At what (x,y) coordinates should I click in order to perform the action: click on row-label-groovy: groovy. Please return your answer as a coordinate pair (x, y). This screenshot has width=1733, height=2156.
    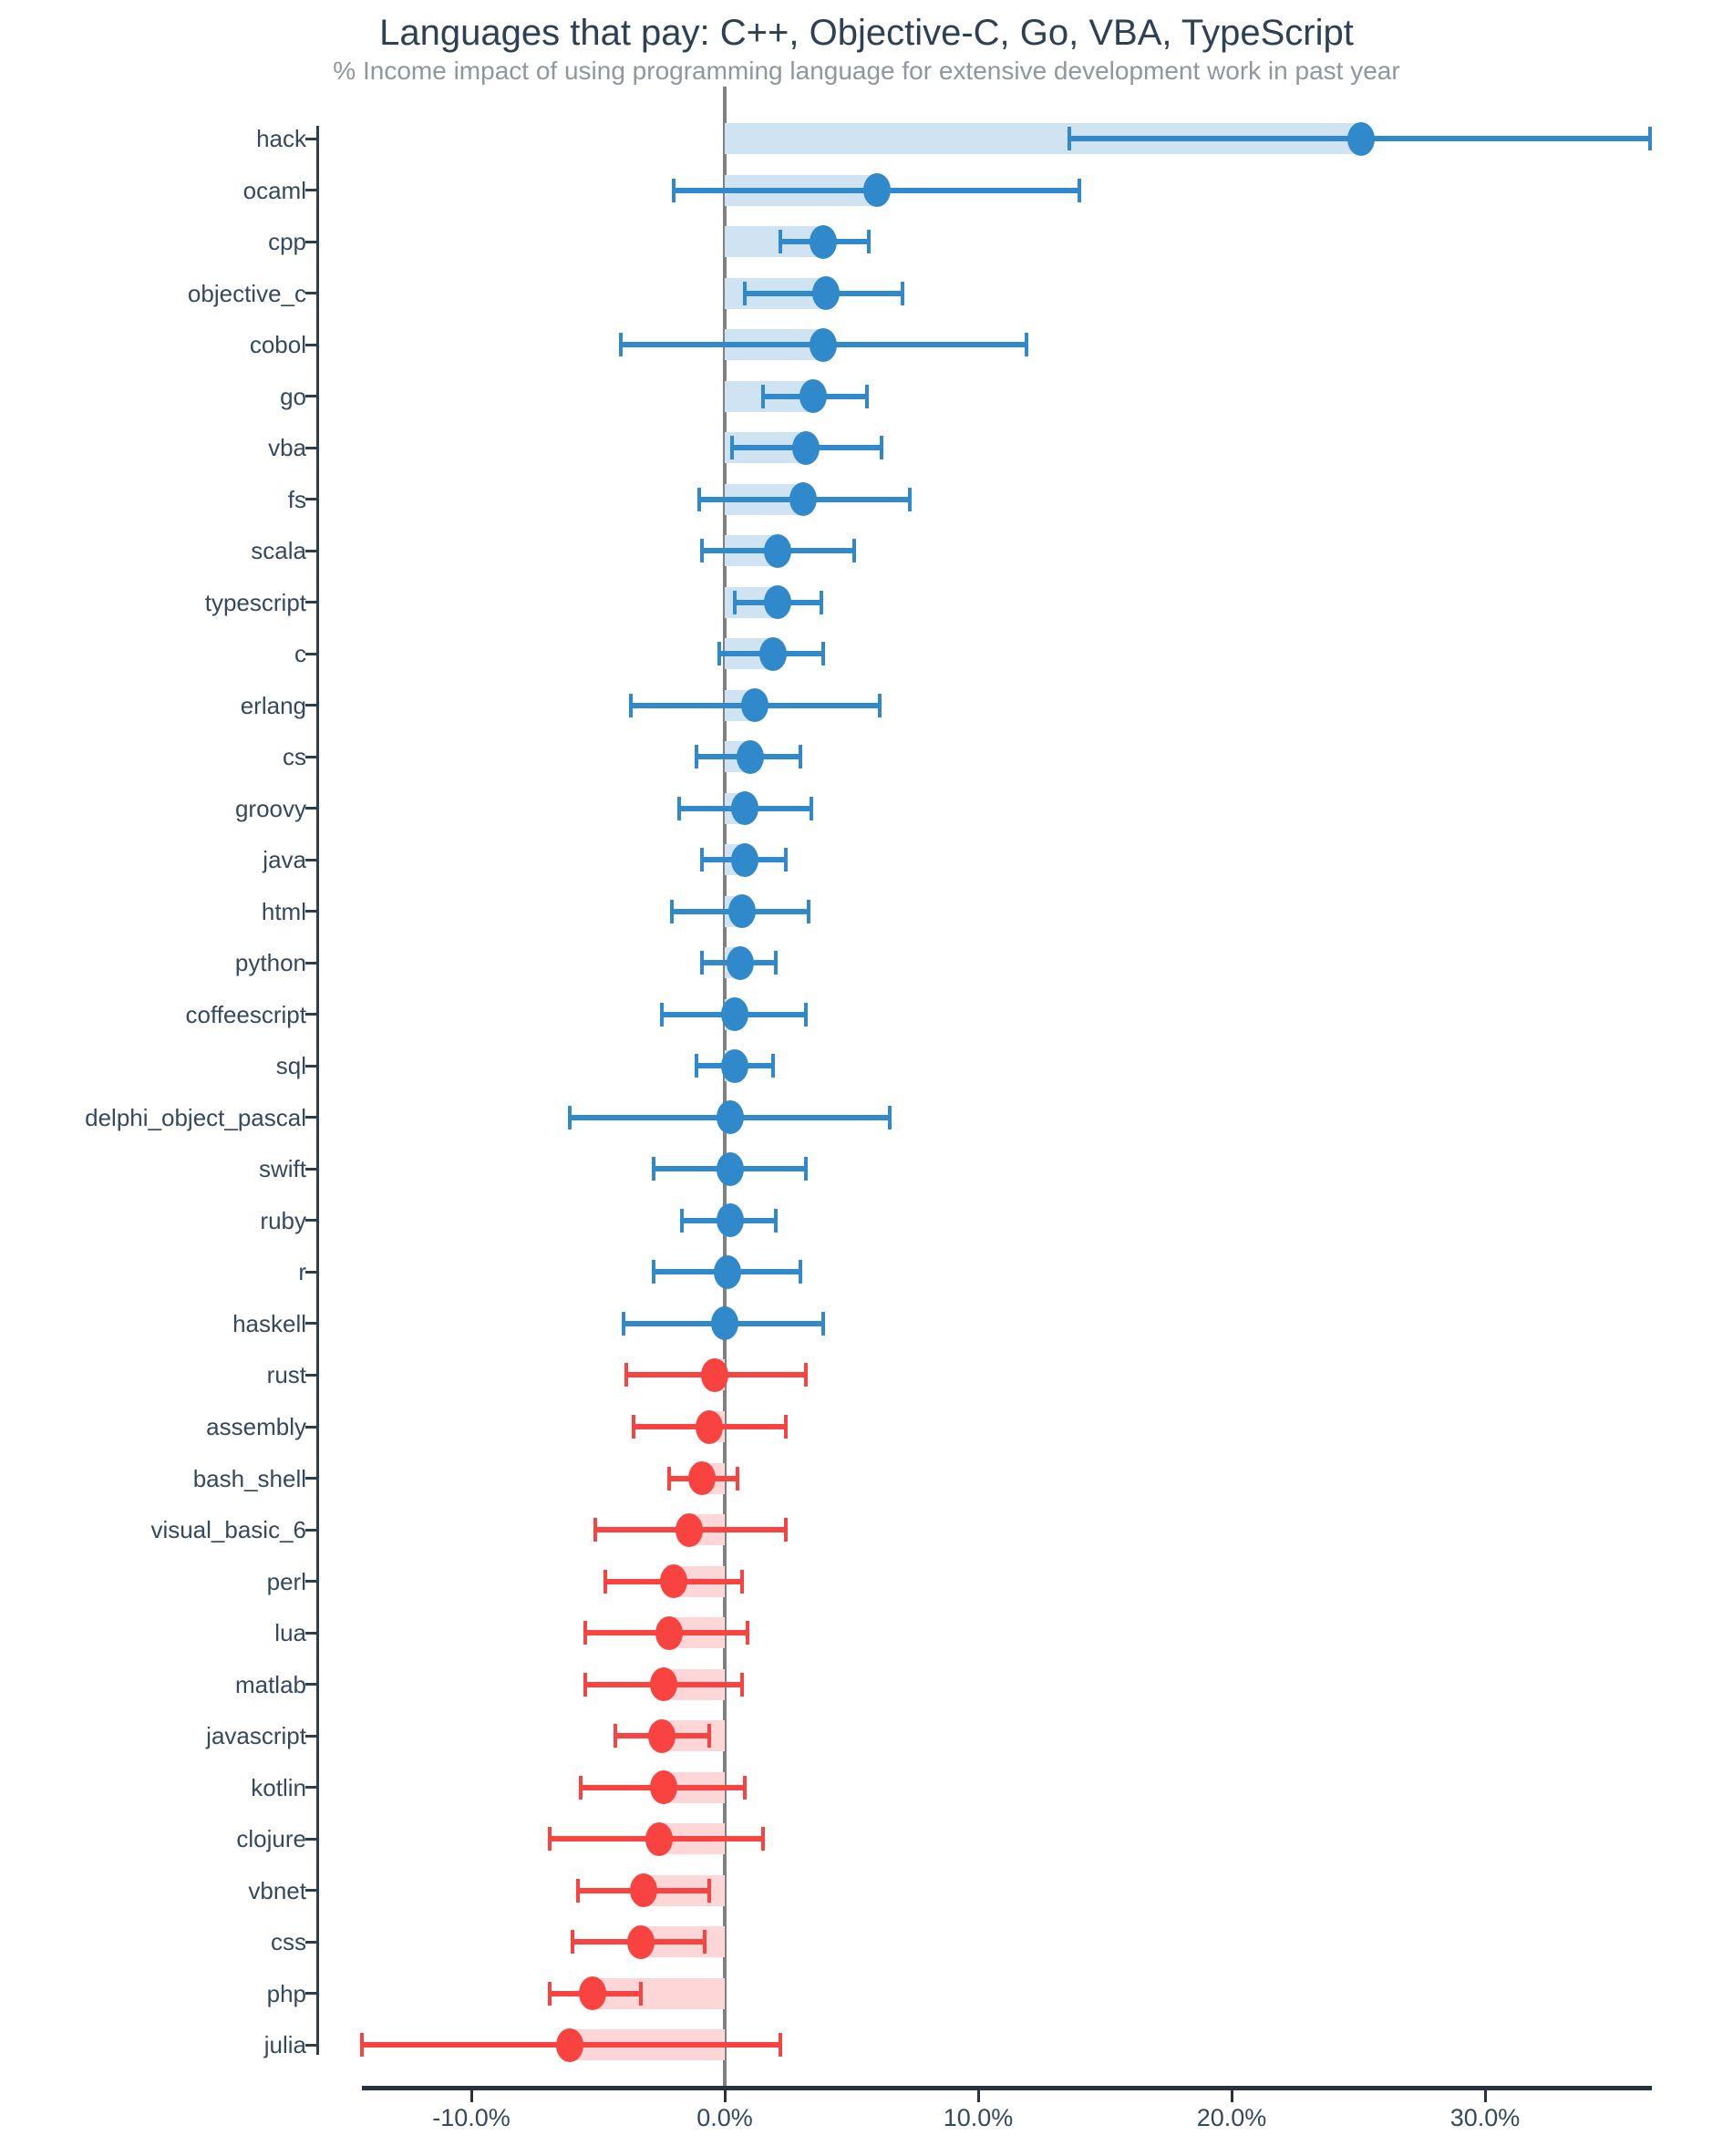
    Looking at the image, I should click on (270, 808).